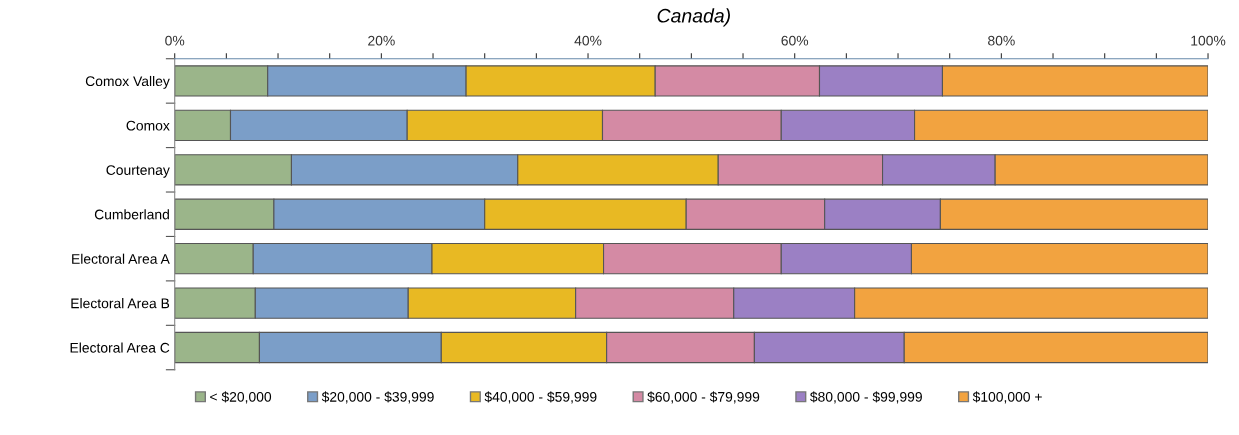  What do you see at coordinates (540, 397) in the screenshot?
I see `legend-label: $40,000 - $59,999` at bounding box center [540, 397].